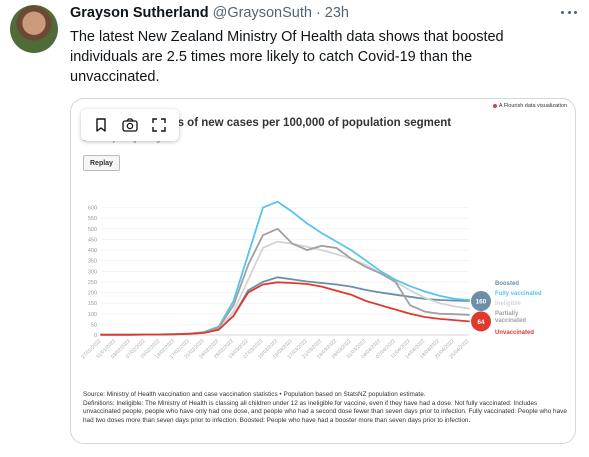  I want to click on flourish-label: A Flourish data visualization, so click(532, 106).